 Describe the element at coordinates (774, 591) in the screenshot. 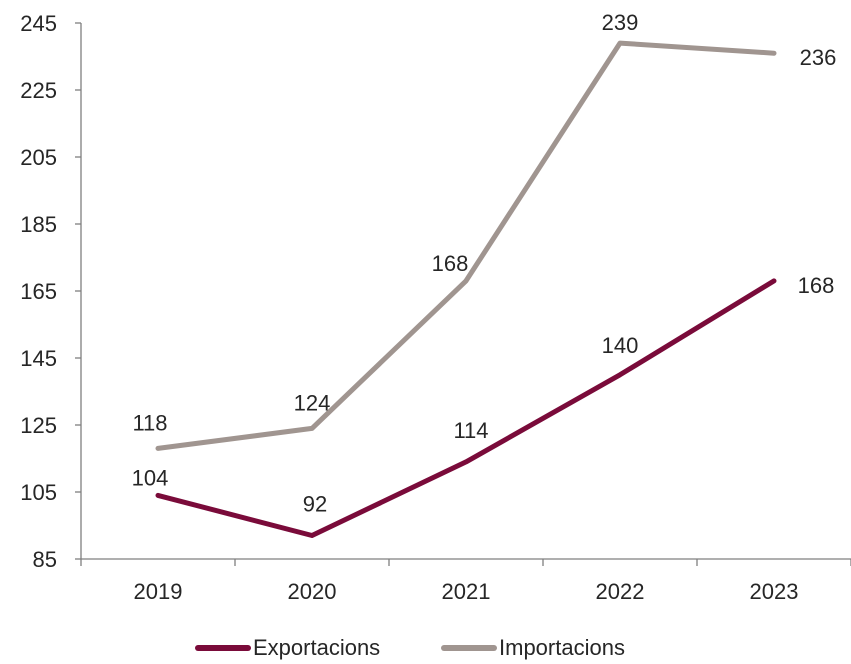

I see `x-tick-label: 2023` at that location.